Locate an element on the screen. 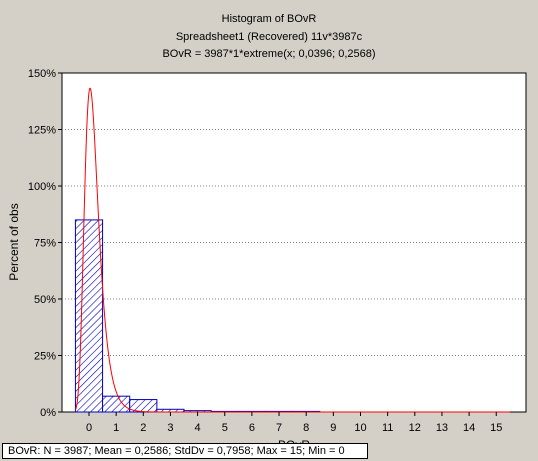 The image size is (538, 461). x-tick-label: 7 is located at coordinates (279, 428).